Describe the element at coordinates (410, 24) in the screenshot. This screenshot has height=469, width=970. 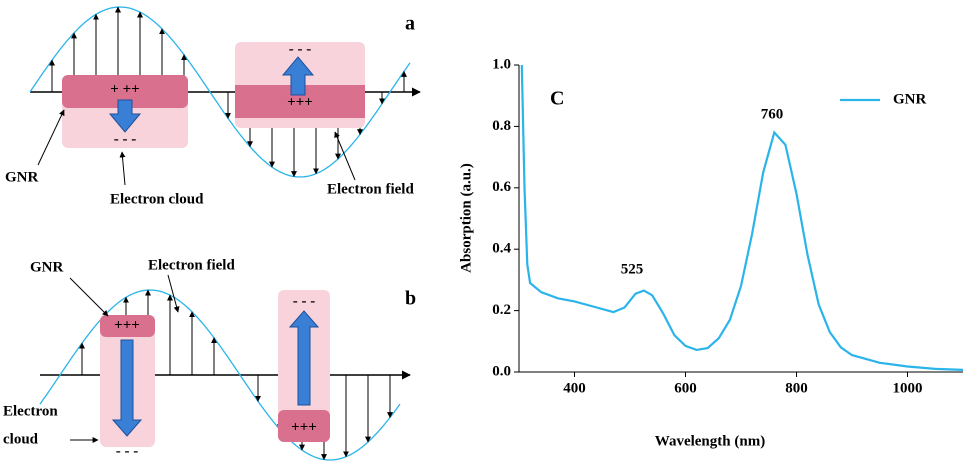
I see `panel-label: a` at that location.